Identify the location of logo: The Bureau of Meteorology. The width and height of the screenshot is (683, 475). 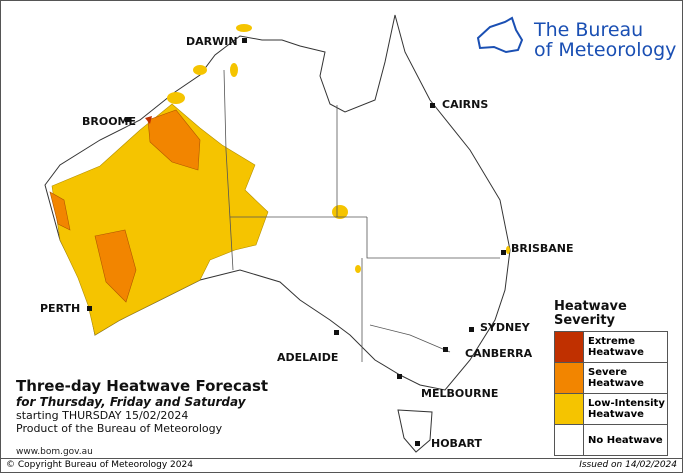
(605, 40).